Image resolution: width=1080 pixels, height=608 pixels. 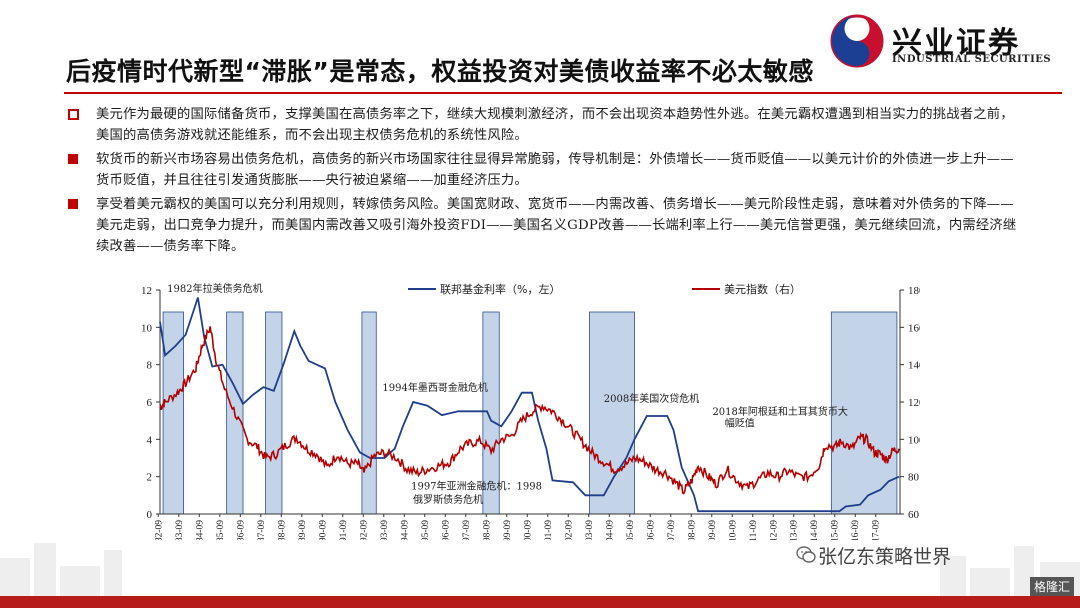 What do you see at coordinates (221, 530) in the screenshot?
I see `x-tick-label: 1985-09` at bounding box center [221, 530].